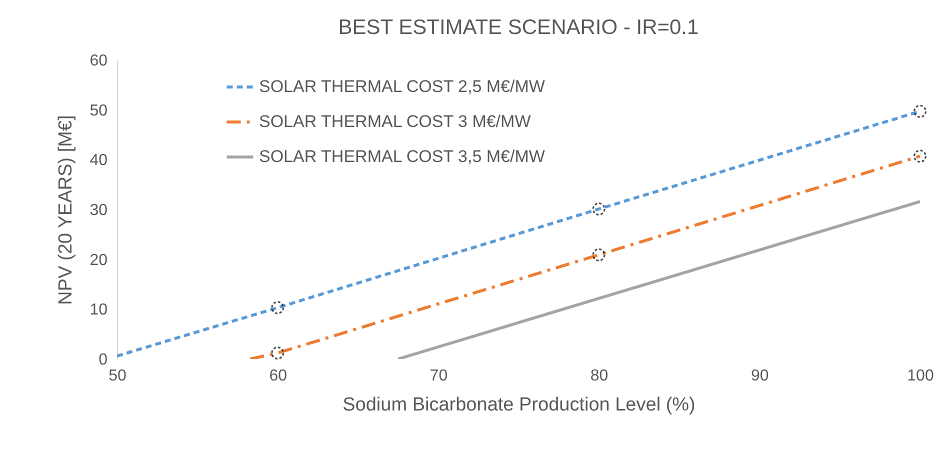  I want to click on y-tick-label: 10, so click(99, 310).